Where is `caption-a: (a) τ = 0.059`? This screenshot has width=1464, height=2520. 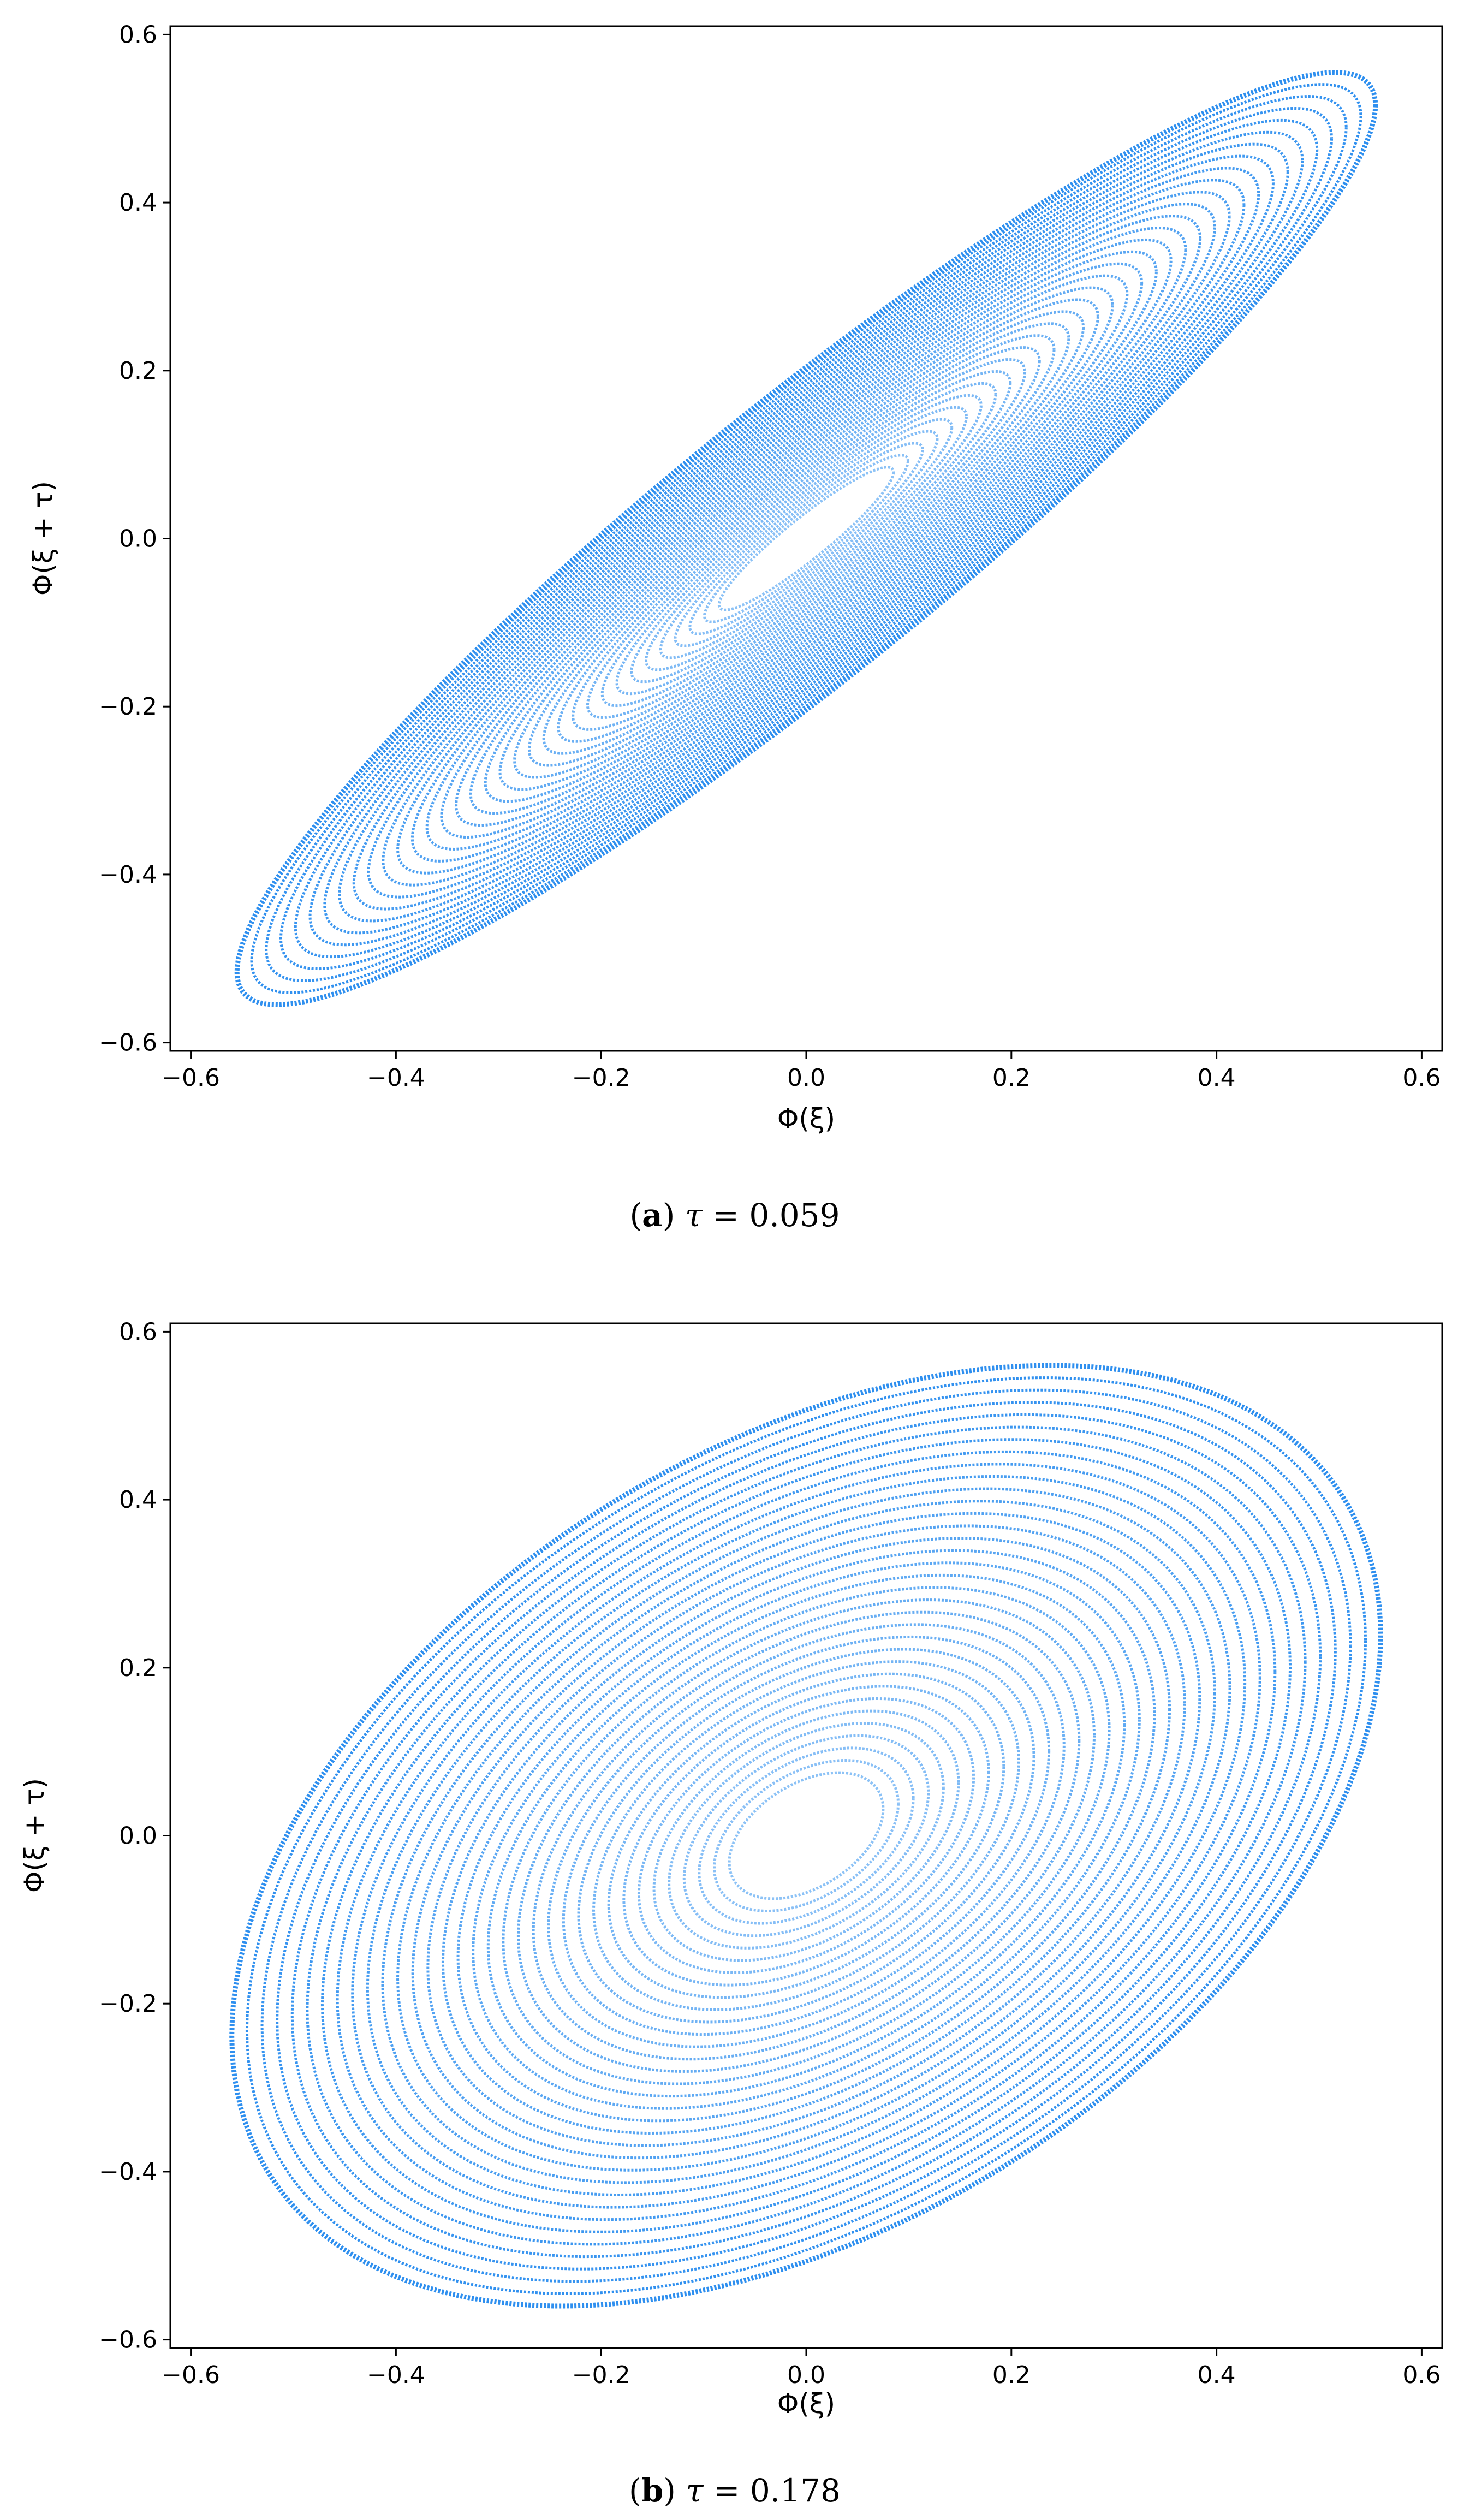 caption-a: (a) τ = 0.059 is located at coordinates (735, 1215).